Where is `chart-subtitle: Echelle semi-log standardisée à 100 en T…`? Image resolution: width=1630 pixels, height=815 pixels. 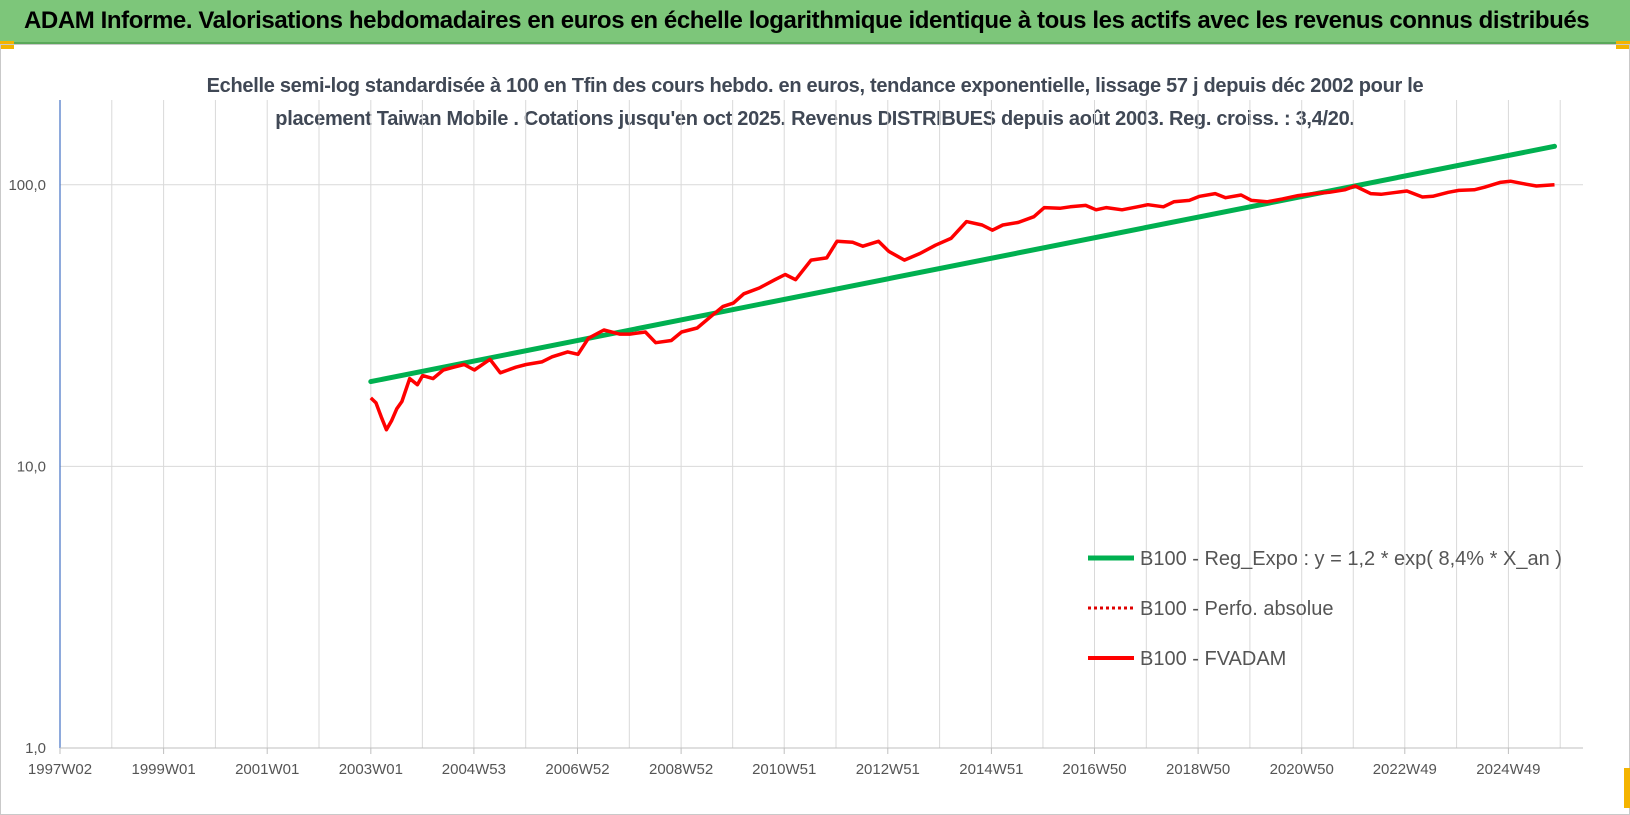 chart-subtitle: Echelle semi-log standardisée à 100 en T… is located at coordinates (815, 103).